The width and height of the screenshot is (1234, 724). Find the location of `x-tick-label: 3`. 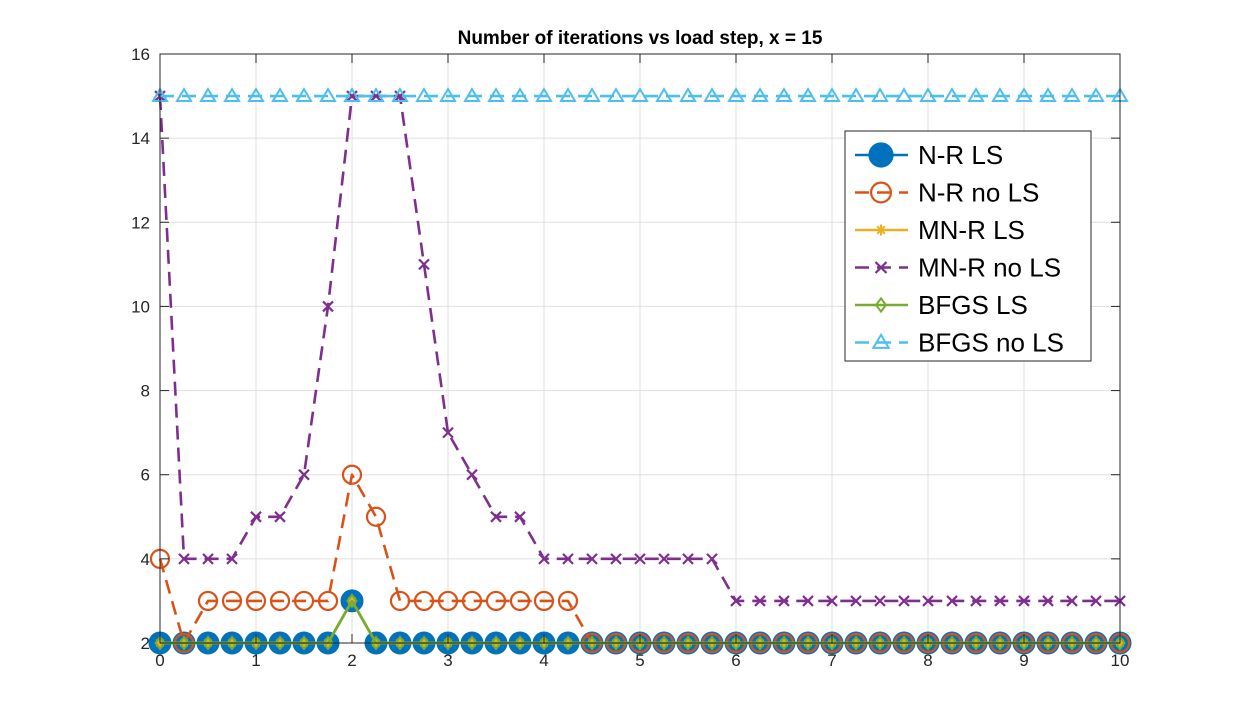

x-tick-label: 3 is located at coordinates (447, 660).